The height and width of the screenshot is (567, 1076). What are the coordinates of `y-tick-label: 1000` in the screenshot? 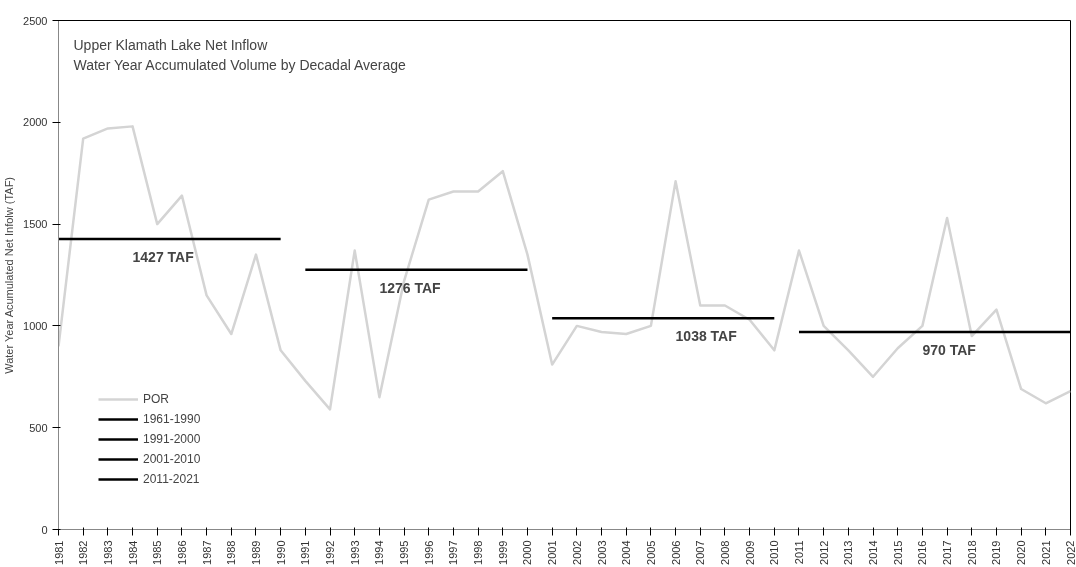 It's located at (35, 325).